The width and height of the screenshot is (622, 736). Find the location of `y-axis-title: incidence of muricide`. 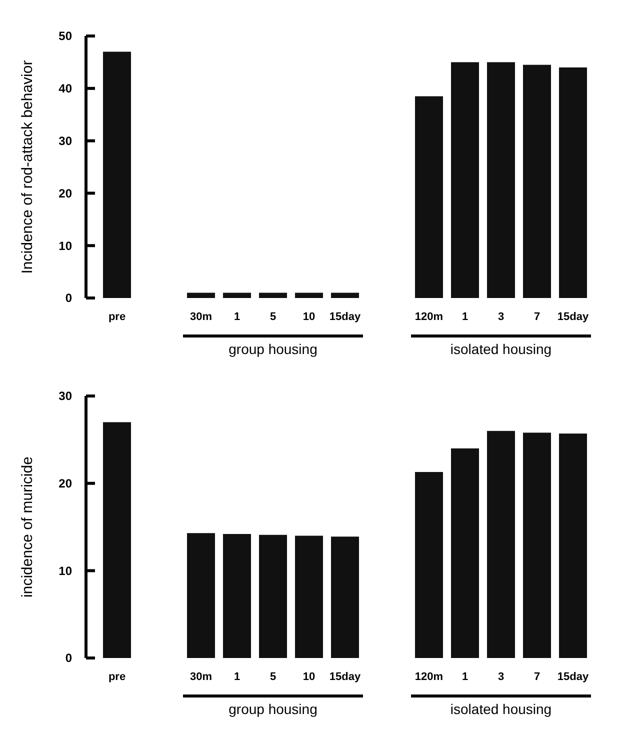

y-axis-title: incidence of muricide is located at coordinates (27, 527).